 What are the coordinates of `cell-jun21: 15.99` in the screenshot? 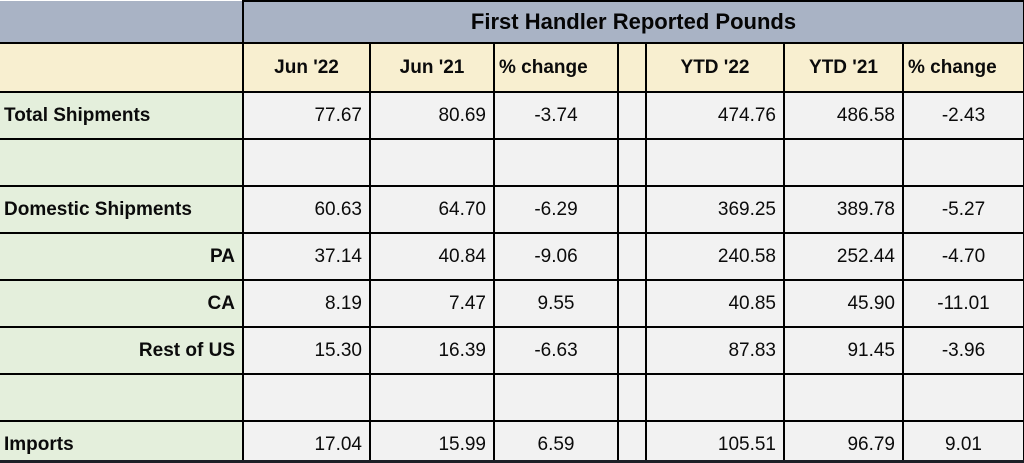 It's located at (432, 441).